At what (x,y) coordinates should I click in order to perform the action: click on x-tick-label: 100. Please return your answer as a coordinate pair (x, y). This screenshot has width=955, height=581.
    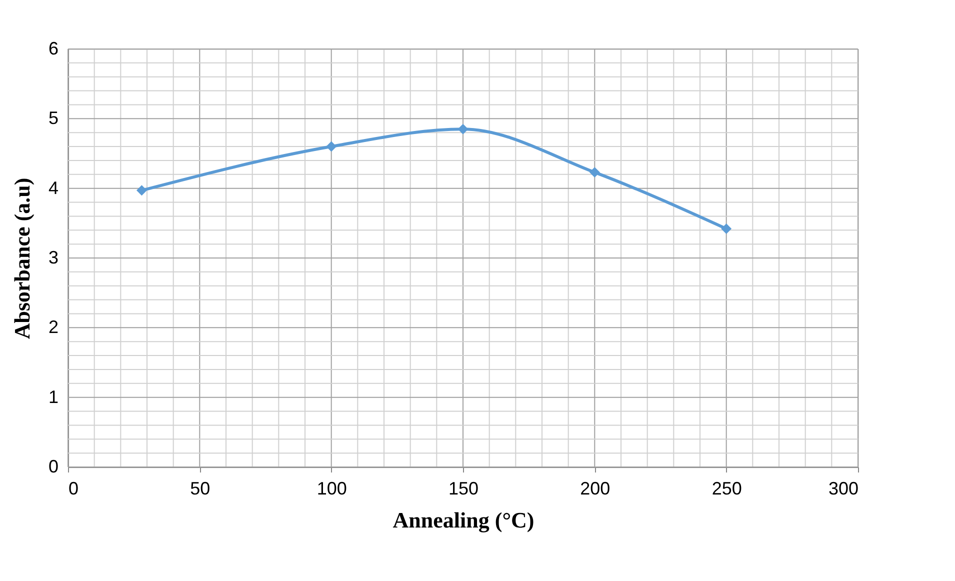
    Looking at the image, I should click on (331, 488).